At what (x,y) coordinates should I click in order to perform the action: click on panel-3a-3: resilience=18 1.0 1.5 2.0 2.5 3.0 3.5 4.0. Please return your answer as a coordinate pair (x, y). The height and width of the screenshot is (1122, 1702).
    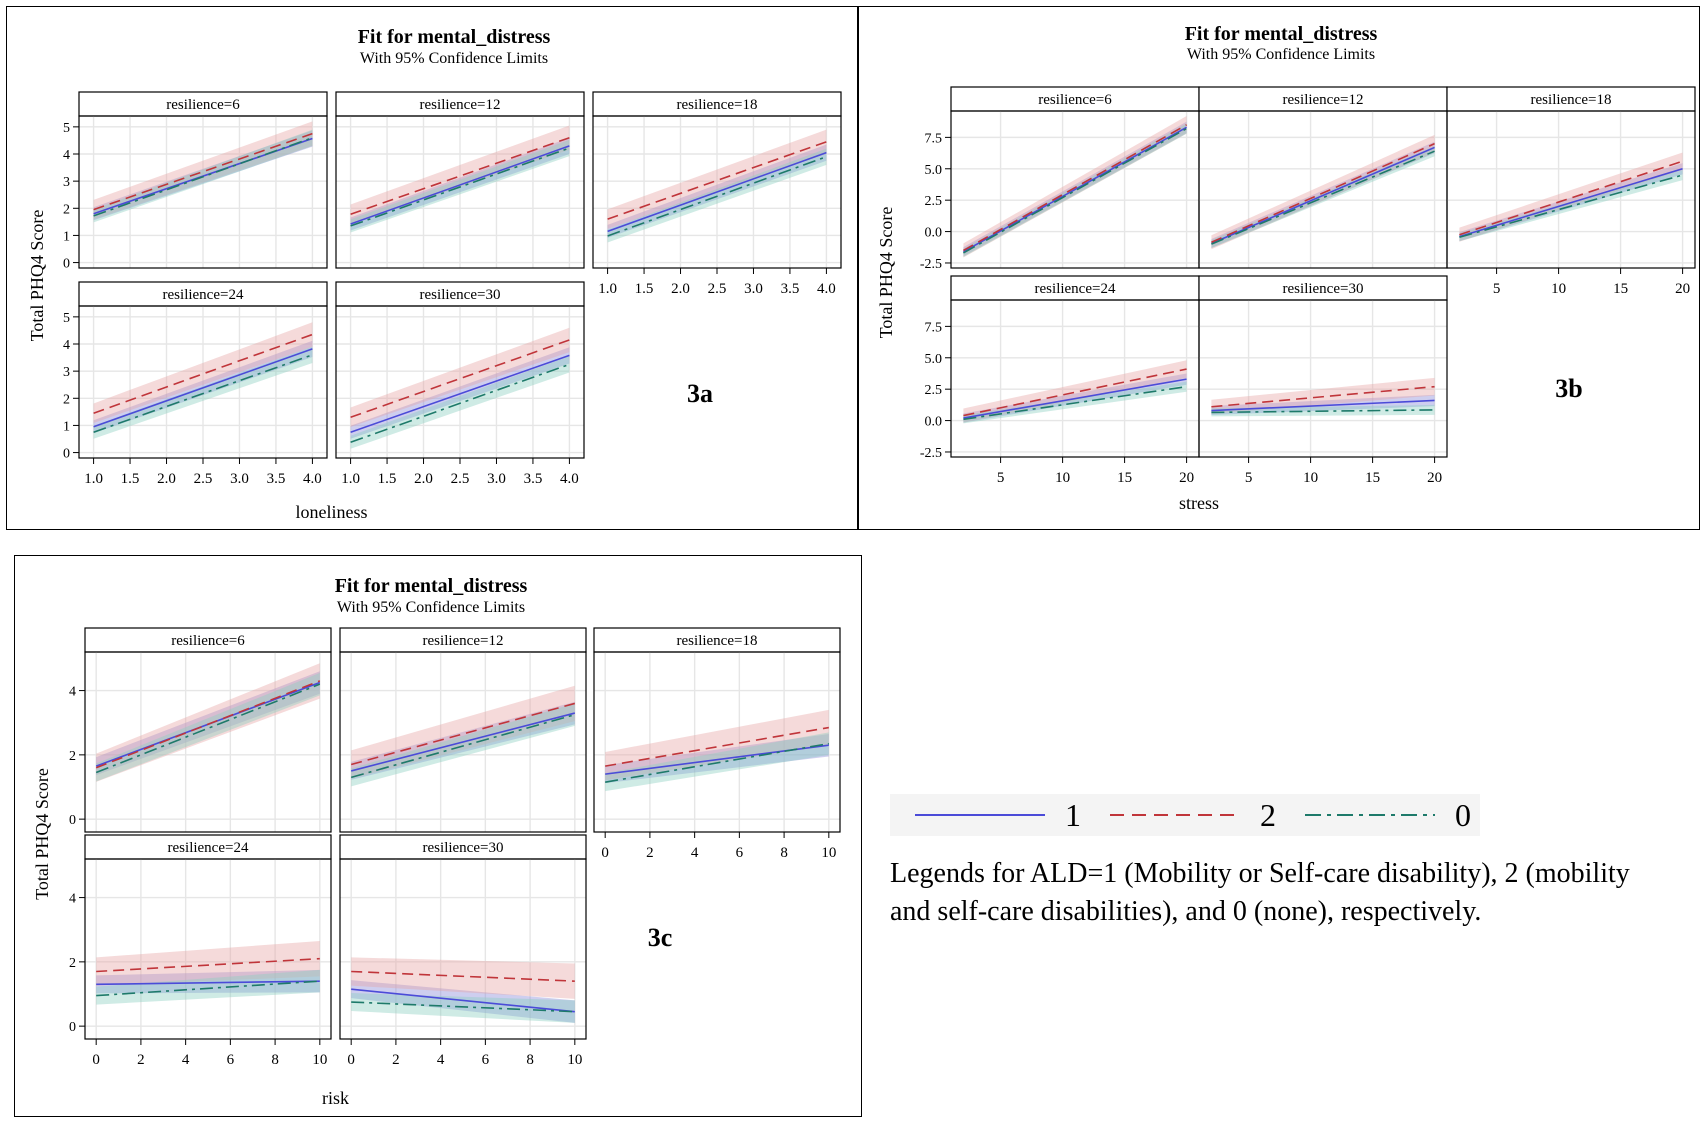
    Looking at the image, I should click on (717, 194).